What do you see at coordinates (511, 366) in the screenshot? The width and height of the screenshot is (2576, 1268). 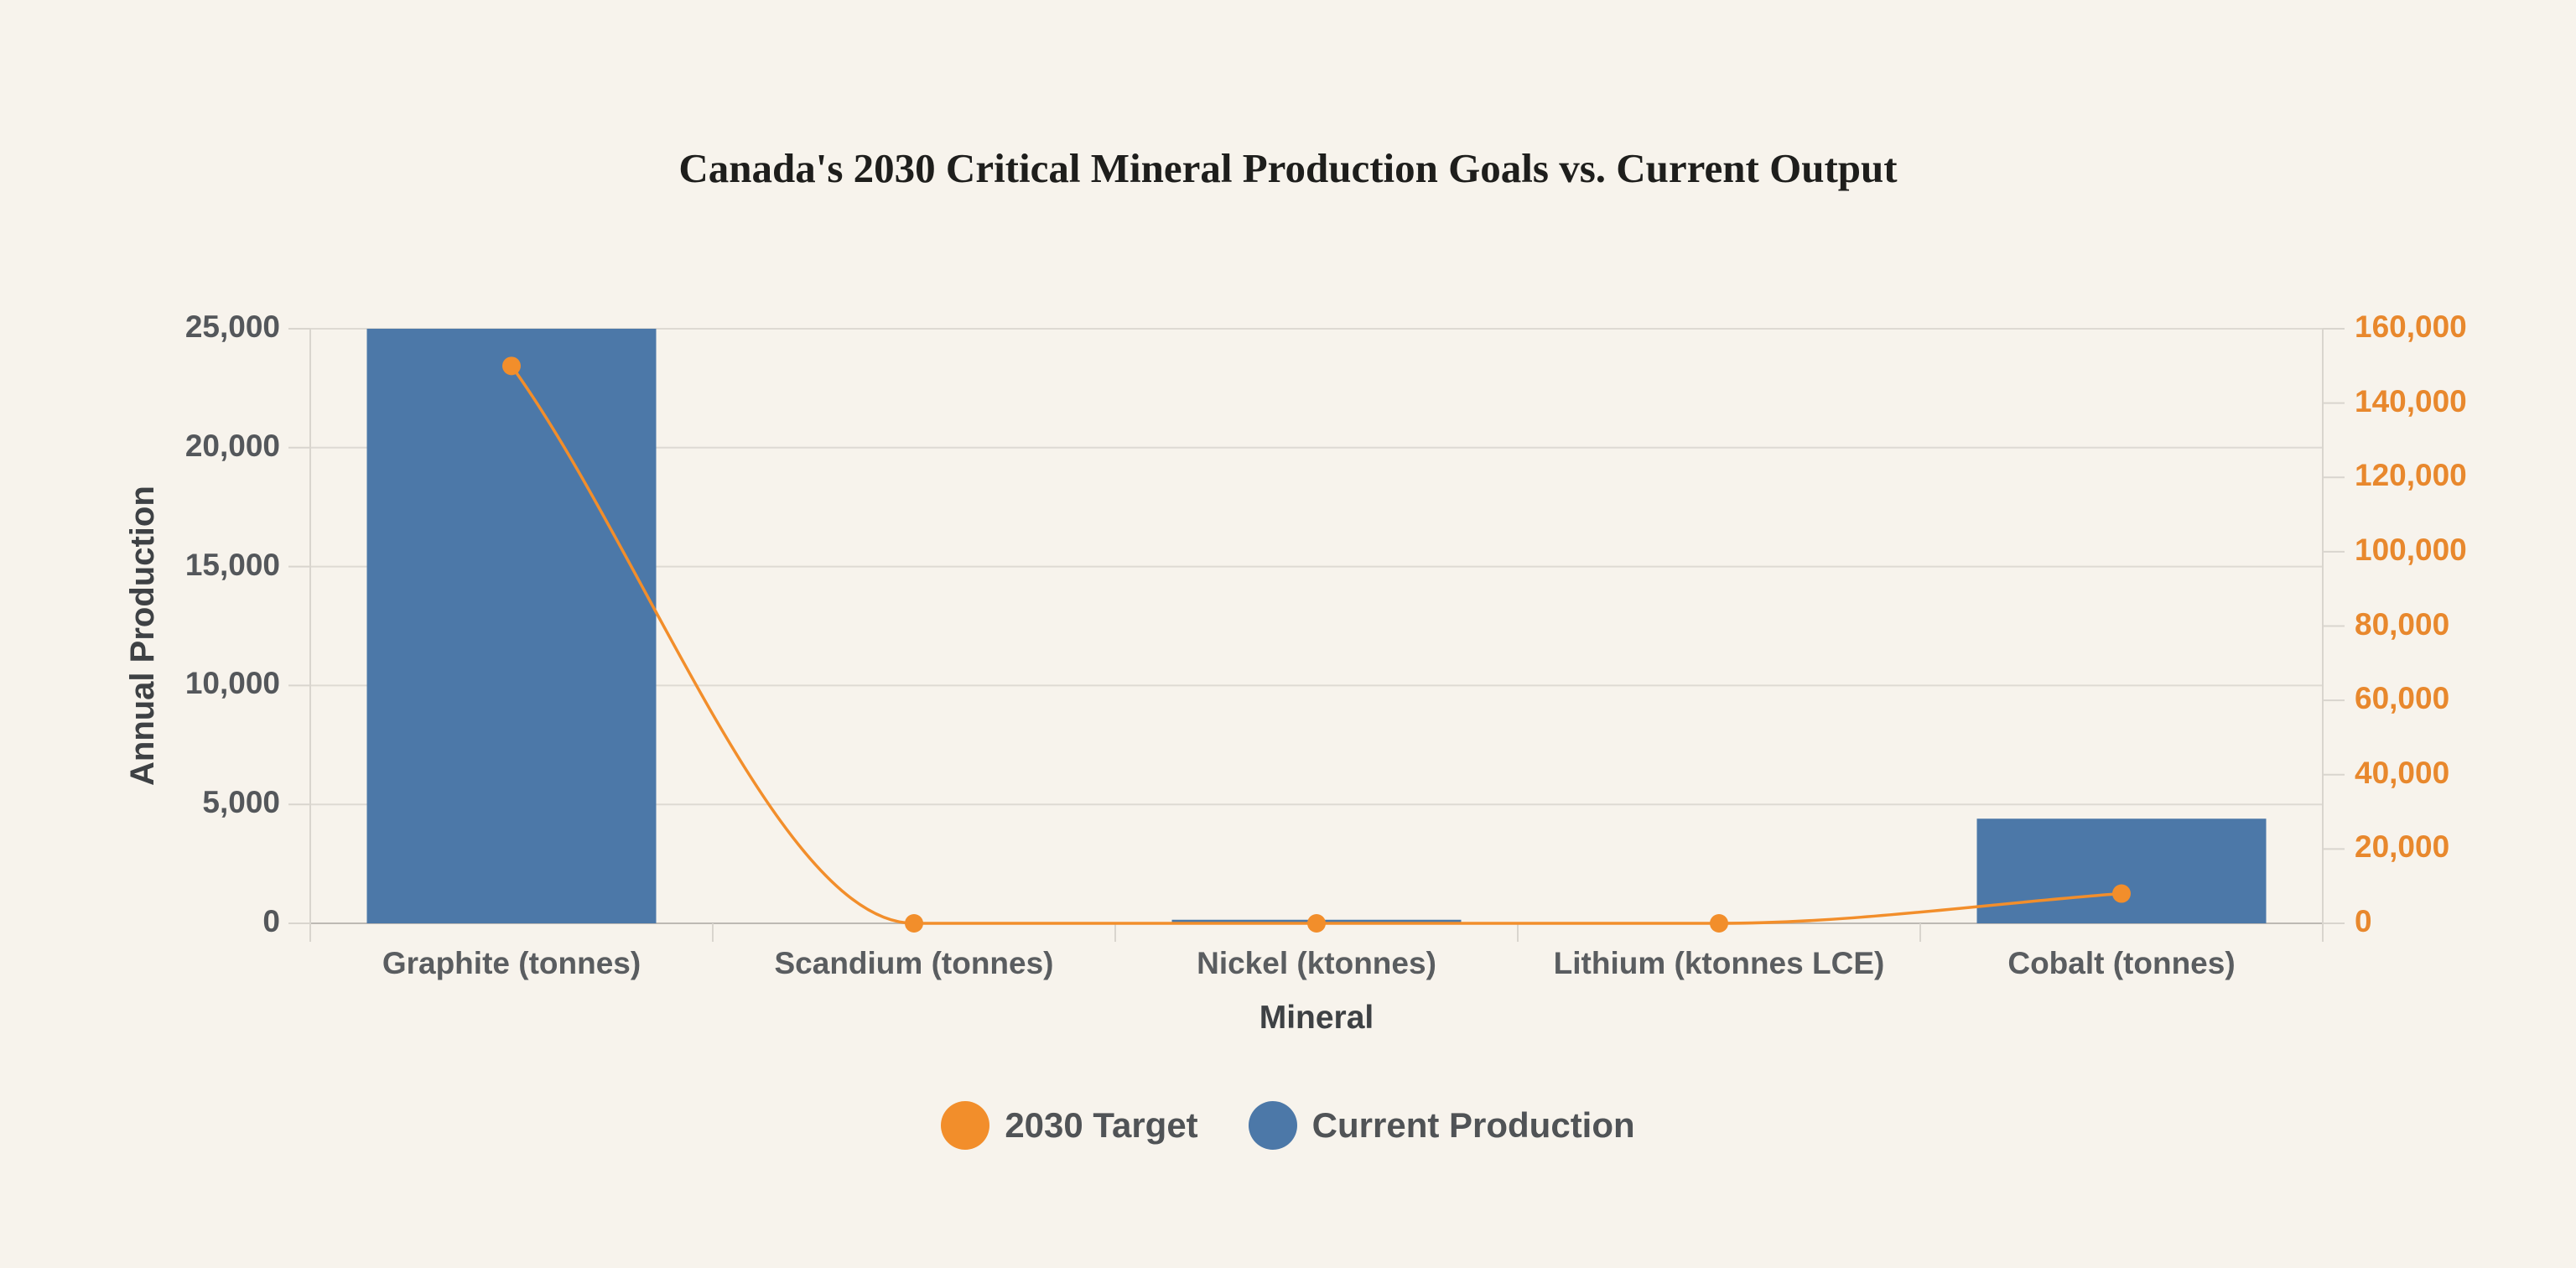 I see `point-graphite` at bounding box center [511, 366].